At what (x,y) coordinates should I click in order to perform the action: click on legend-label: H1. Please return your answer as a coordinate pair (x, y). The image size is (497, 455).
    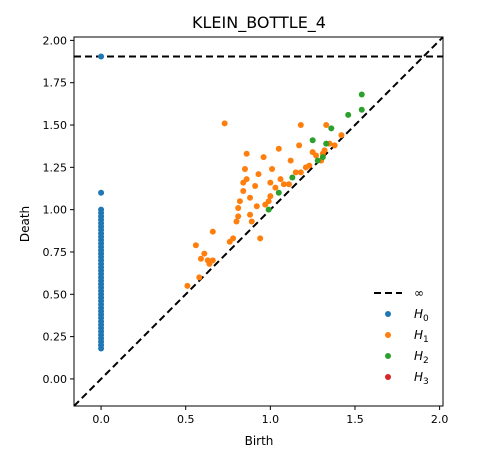
    Looking at the image, I should click on (421, 336).